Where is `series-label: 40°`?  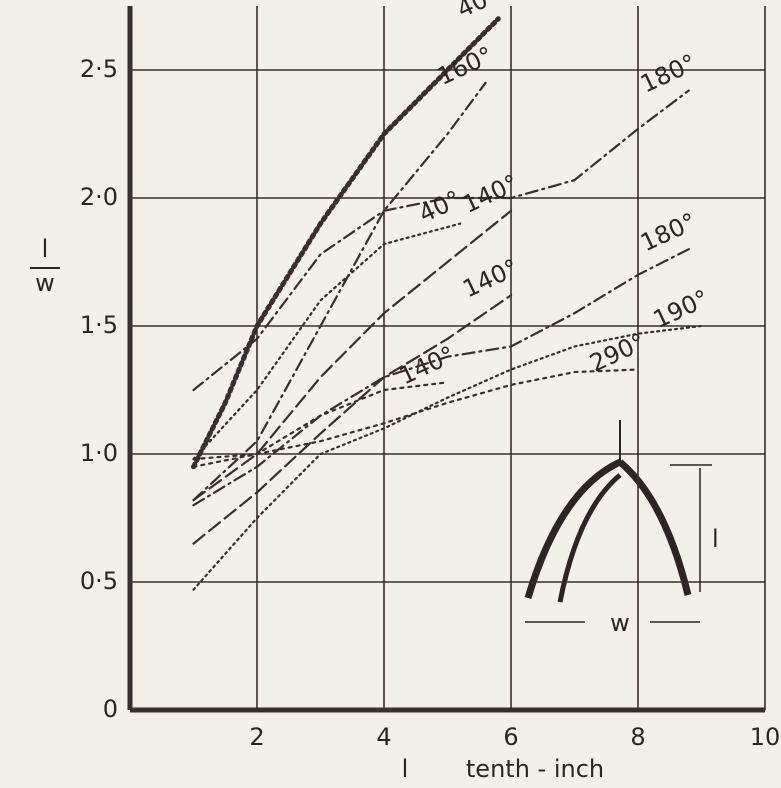 series-label: 40° is located at coordinates (440, 206).